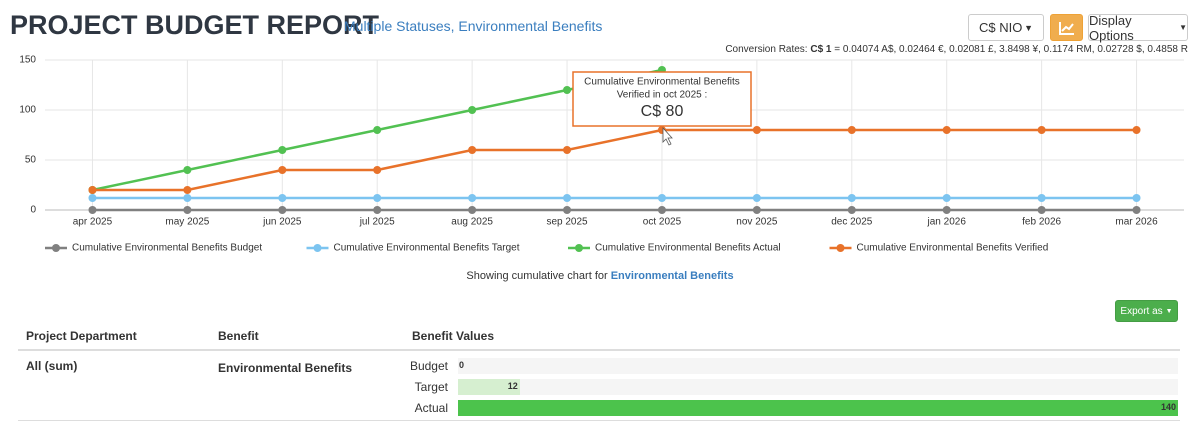 The height and width of the screenshot is (423, 1200). I want to click on bar-name: Budget, so click(428, 366).